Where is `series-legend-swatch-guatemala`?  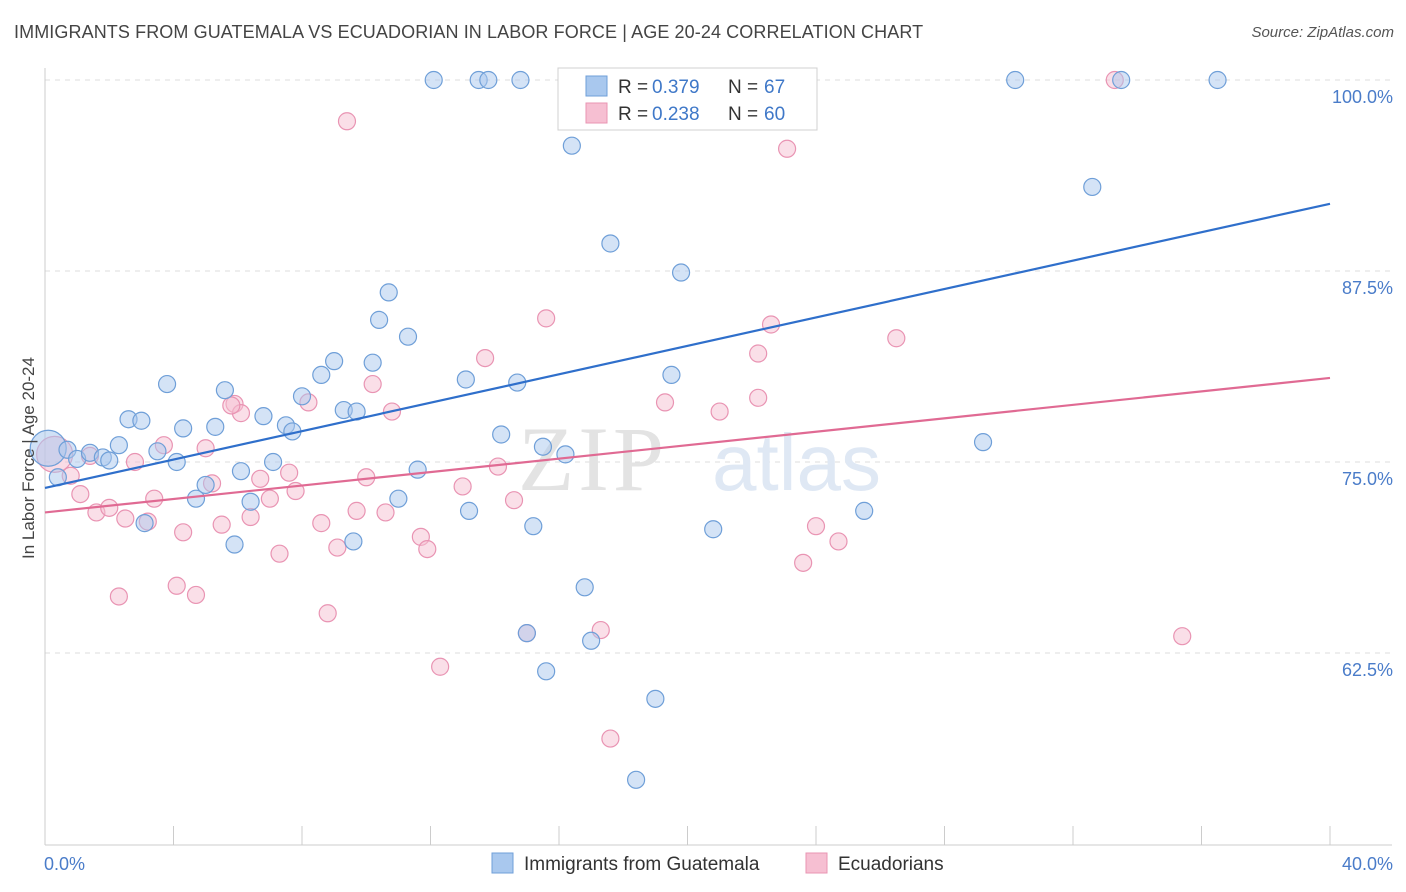 series-legend-swatch-guatemala is located at coordinates (502, 863).